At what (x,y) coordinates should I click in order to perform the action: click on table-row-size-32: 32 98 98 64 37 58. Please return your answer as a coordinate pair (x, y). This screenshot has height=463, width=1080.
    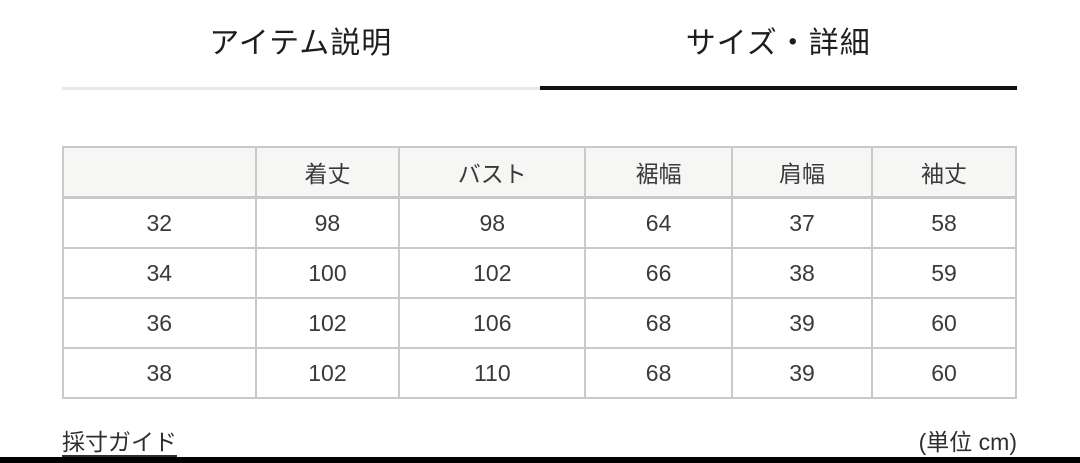
    Looking at the image, I should click on (539, 222).